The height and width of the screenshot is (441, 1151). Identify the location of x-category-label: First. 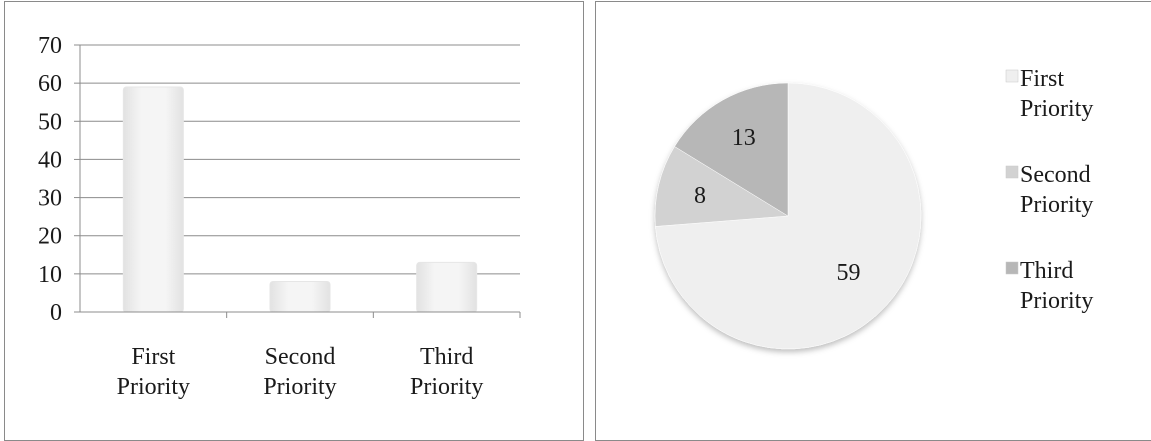
(153, 357).